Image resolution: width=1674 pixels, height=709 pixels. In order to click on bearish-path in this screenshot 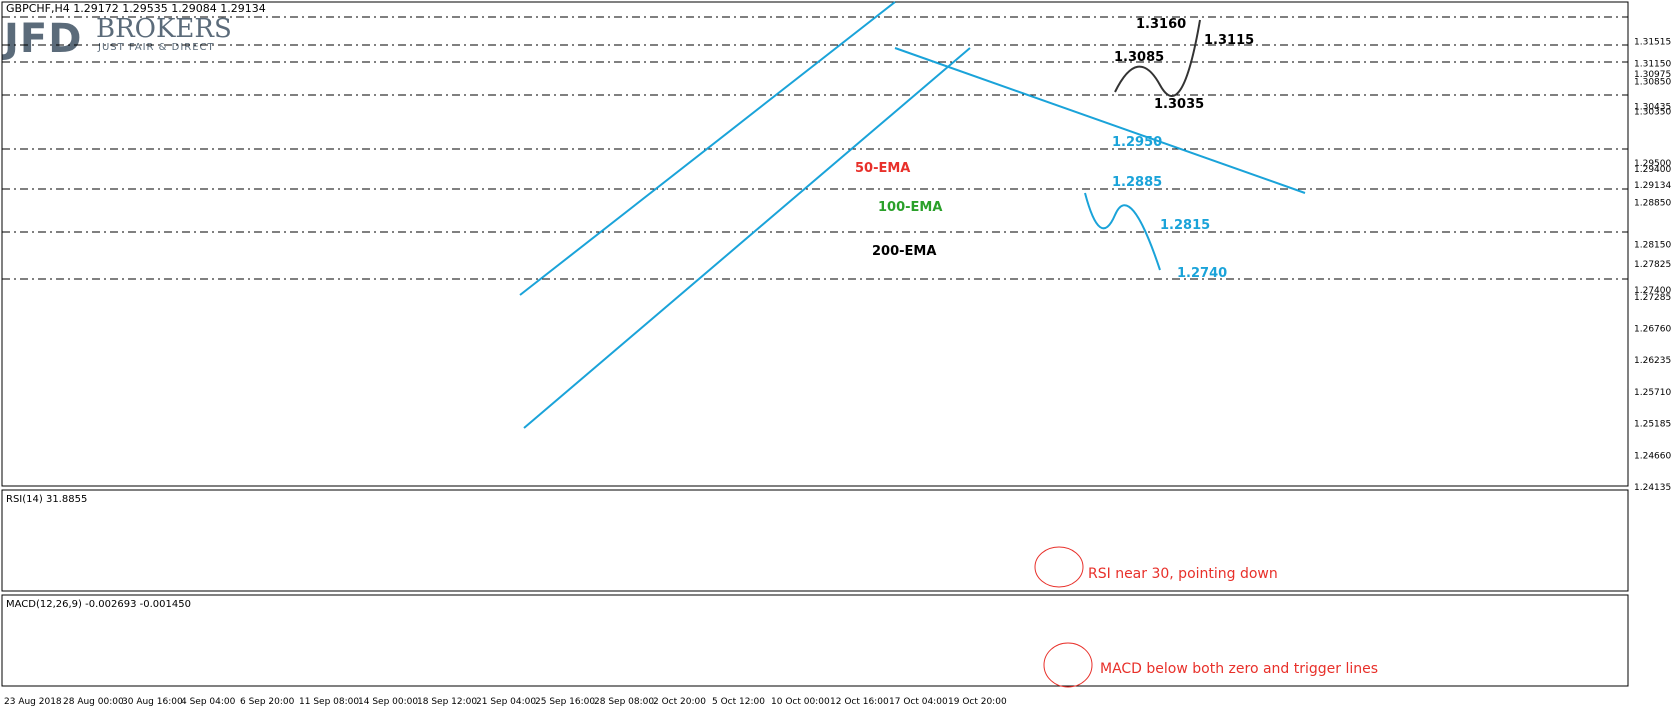, I will do `click(1122, 231)`.